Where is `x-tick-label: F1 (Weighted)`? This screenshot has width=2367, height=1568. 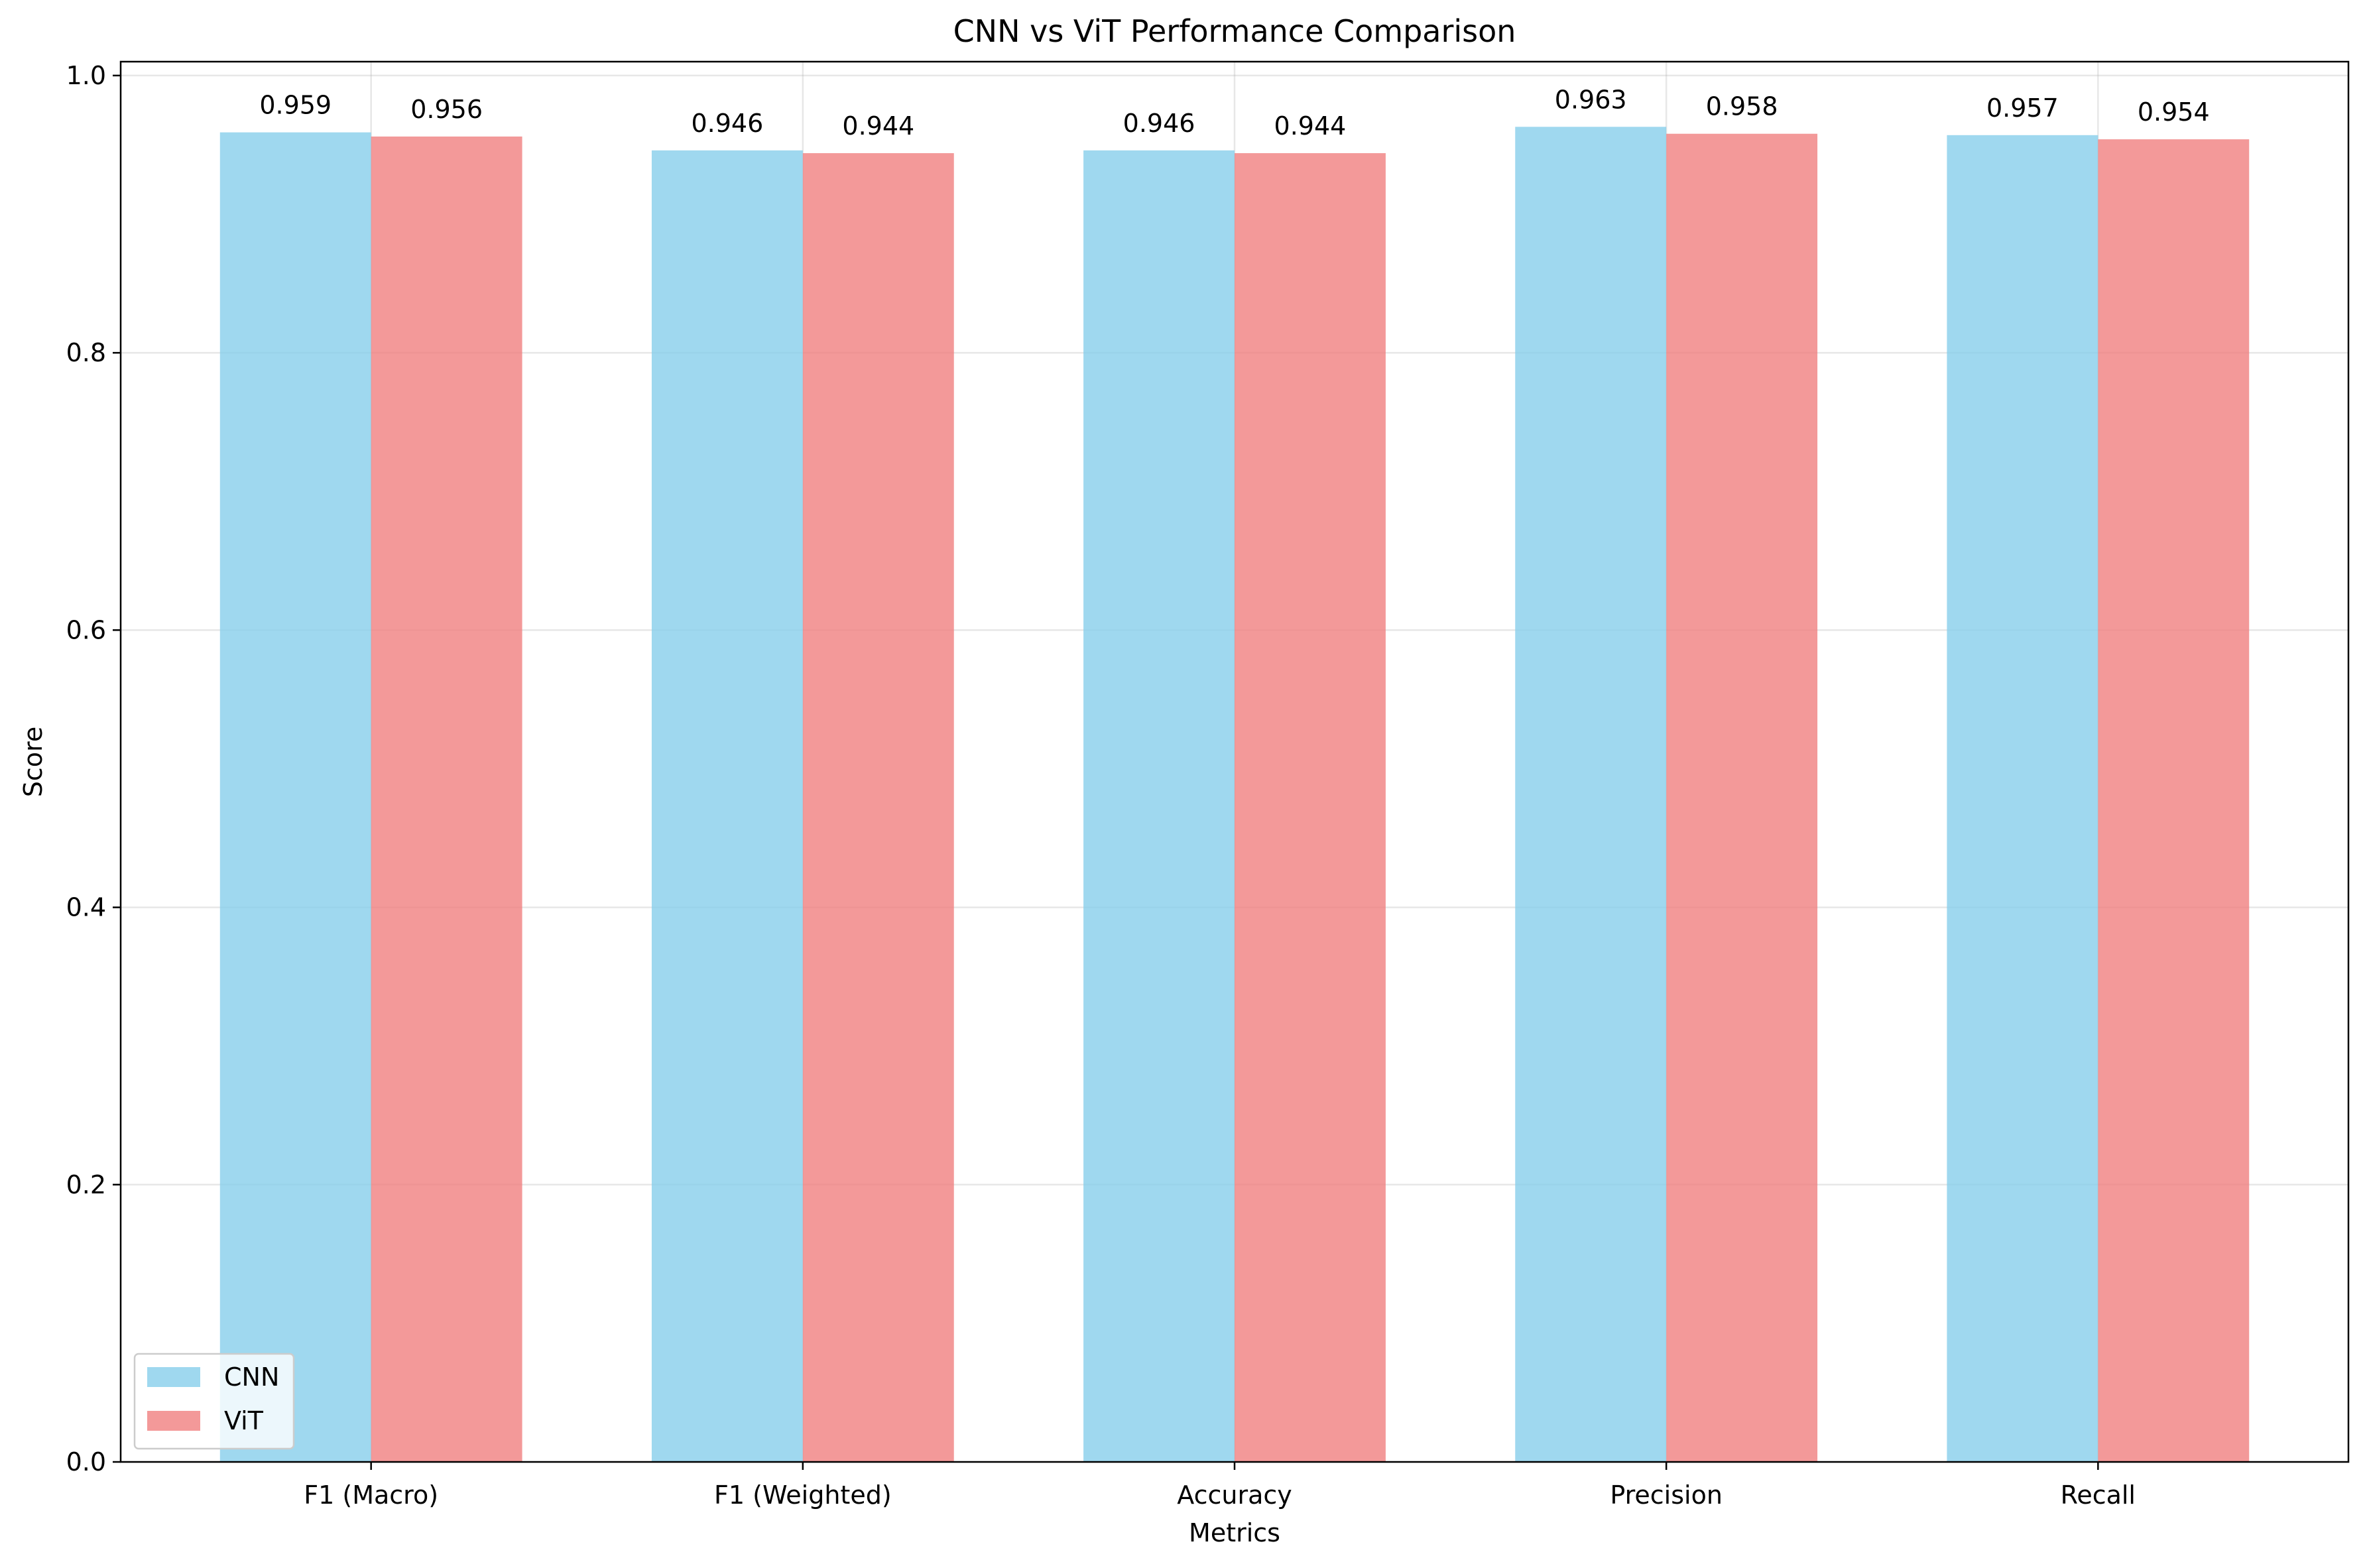
x-tick-label: F1 (Weighted) is located at coordinates (803, 1495).